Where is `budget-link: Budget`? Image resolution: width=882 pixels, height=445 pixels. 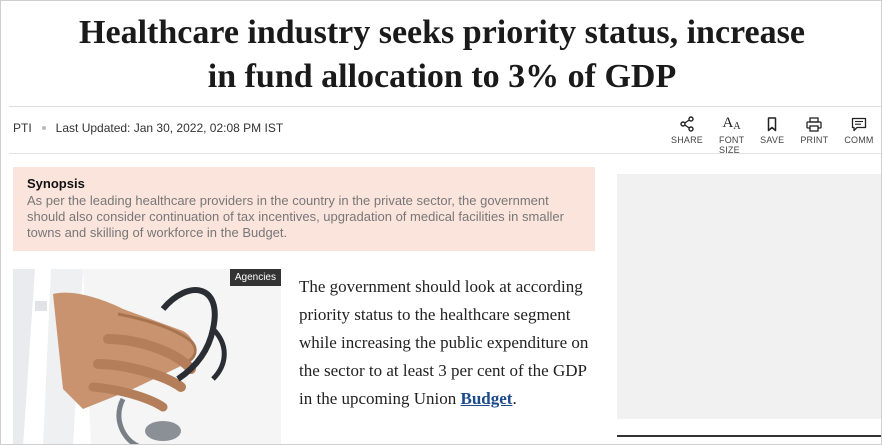
budget-link: Budget is located at coordinates (486, 398).